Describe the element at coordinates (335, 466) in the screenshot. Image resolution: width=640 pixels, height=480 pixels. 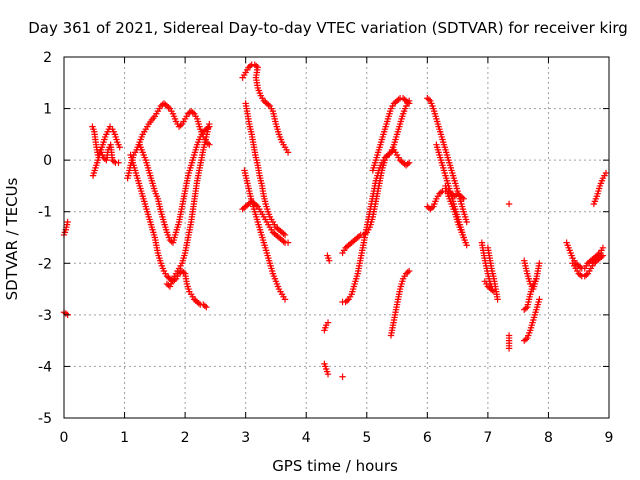
I see `x-axis-label: GPS time / hours` at that location.